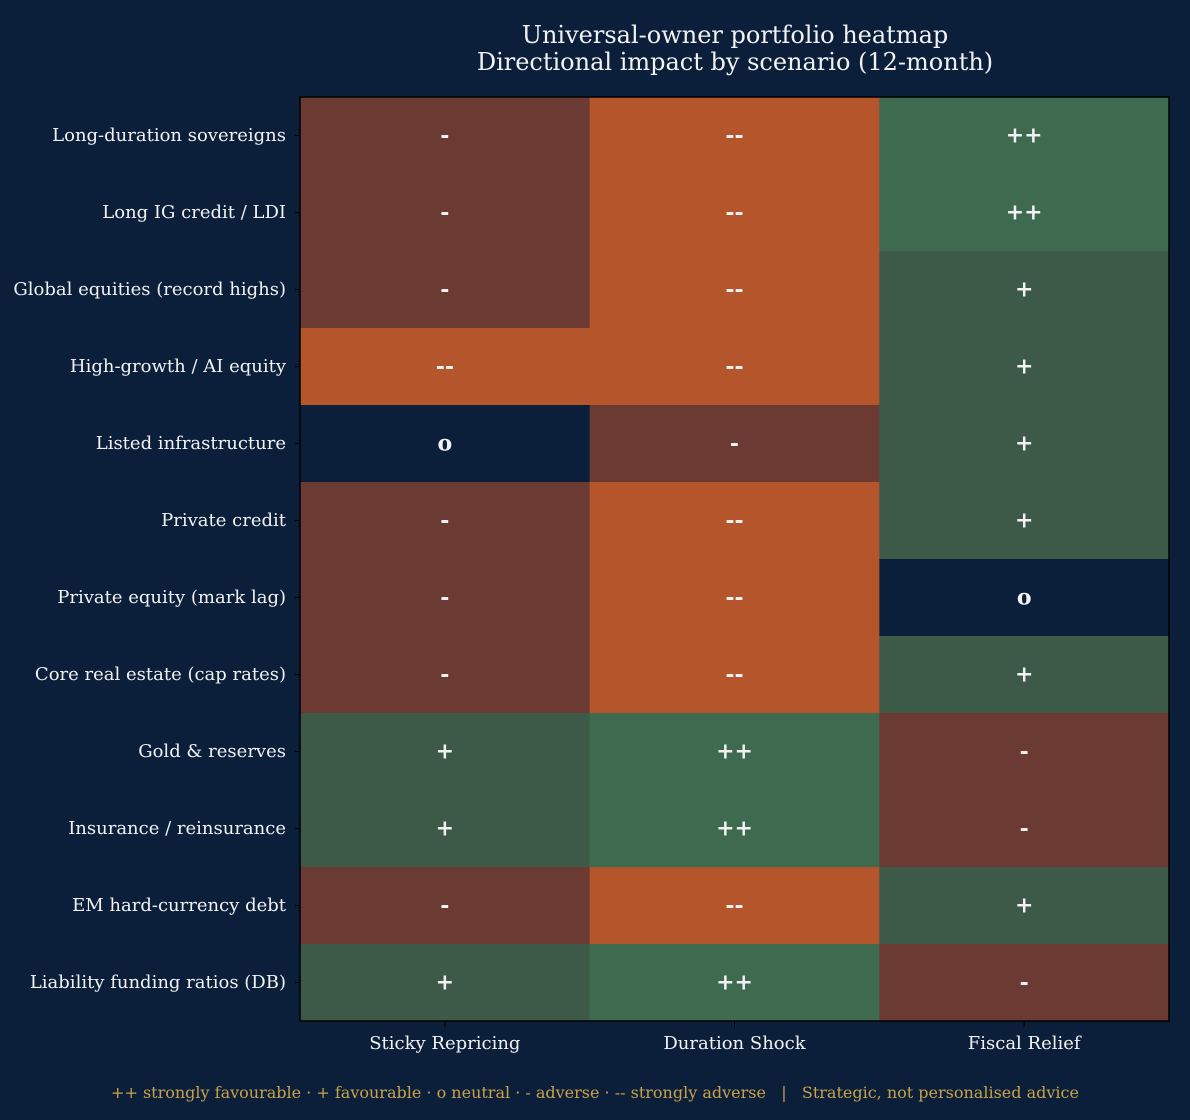  Describe the element at coordinates (171, 597) in the screenshot. I see `row-label: Private equity (mark lag)` at that location.